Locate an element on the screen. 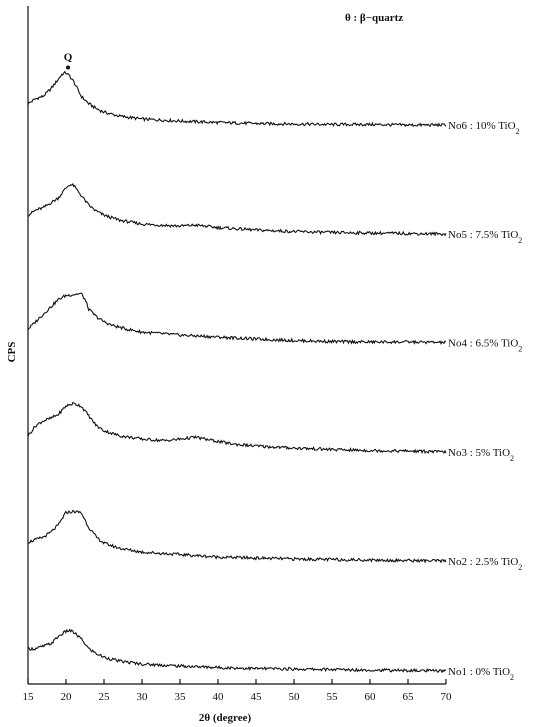  legend-note: θ : β−quartz is located at coordinates (374, 18).